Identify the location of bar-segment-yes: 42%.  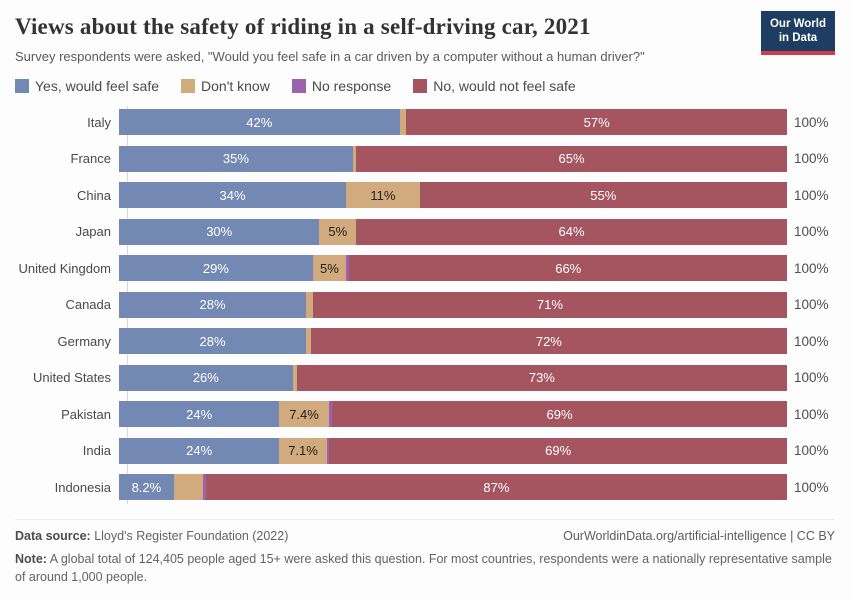
(259, 122).